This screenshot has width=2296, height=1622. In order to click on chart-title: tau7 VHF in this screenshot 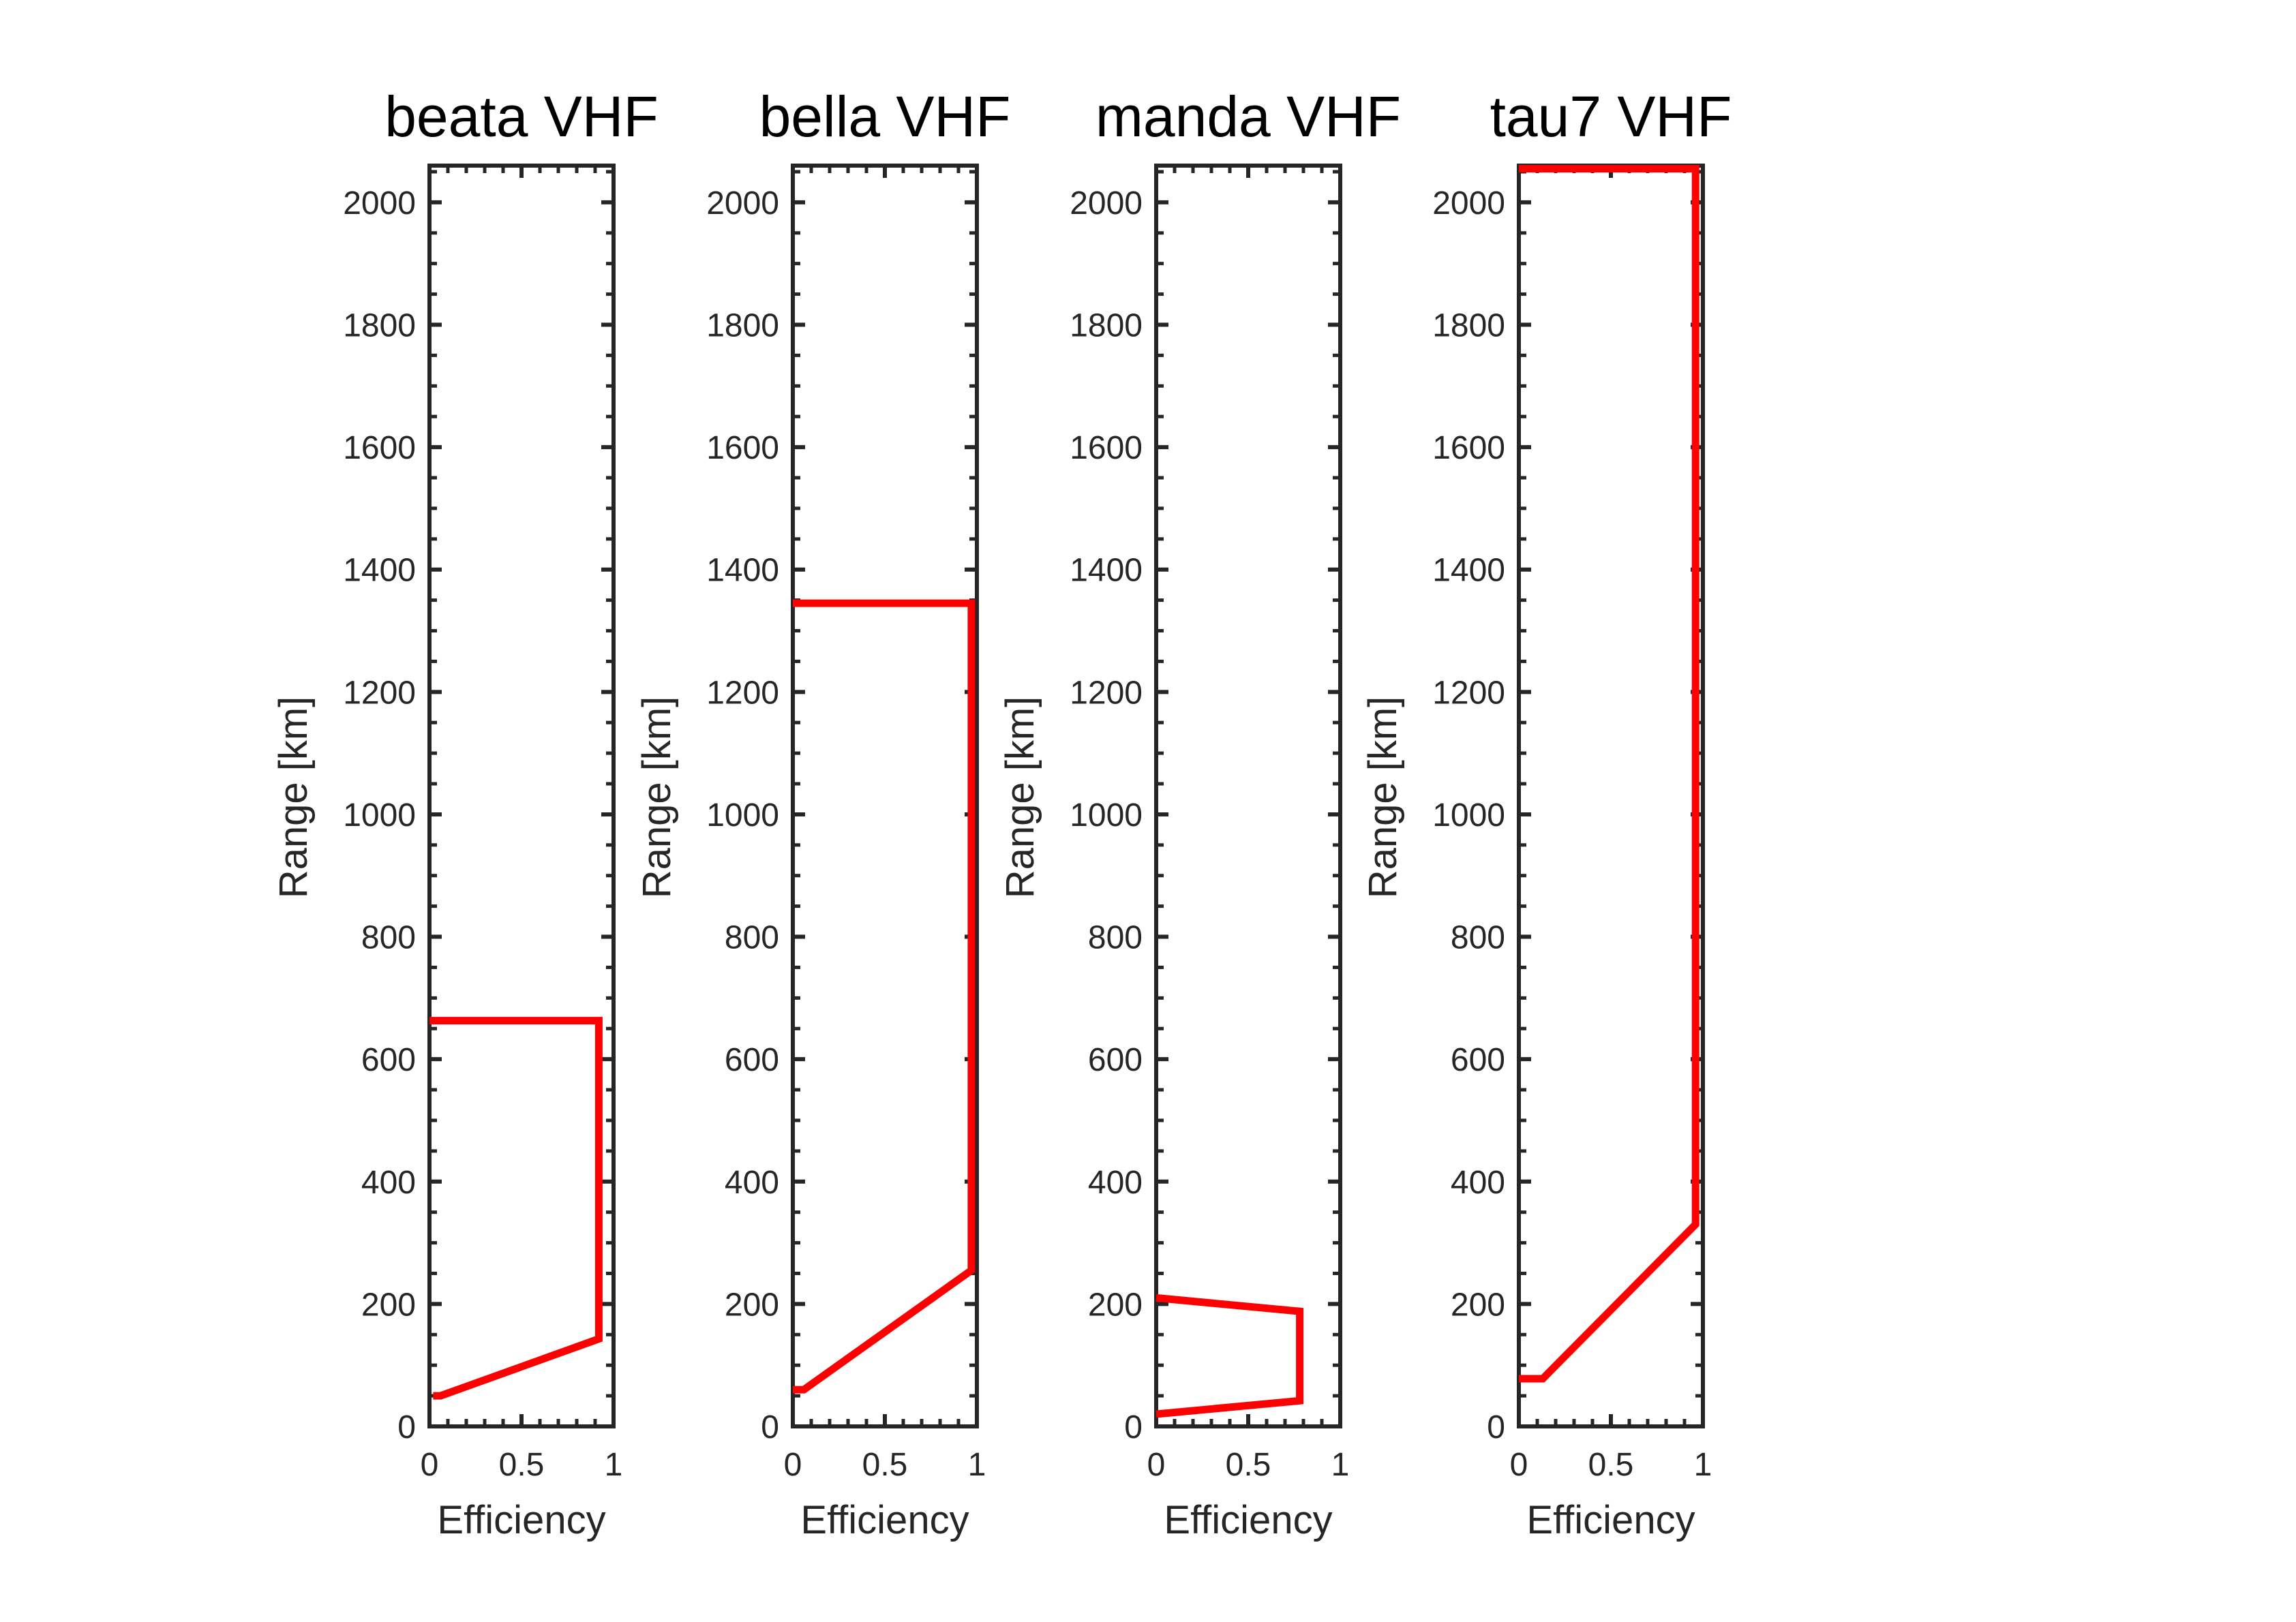, I will do `click(1611, 117)`.